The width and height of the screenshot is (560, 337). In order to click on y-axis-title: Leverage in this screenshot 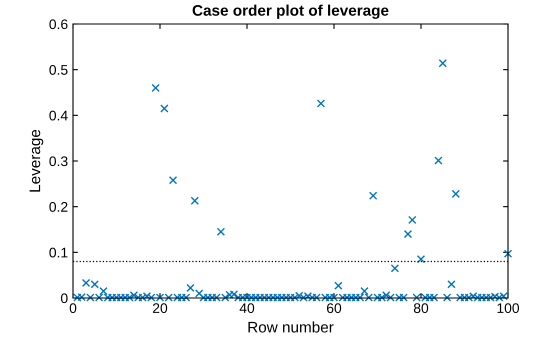, I will do `click(37, 161)`.